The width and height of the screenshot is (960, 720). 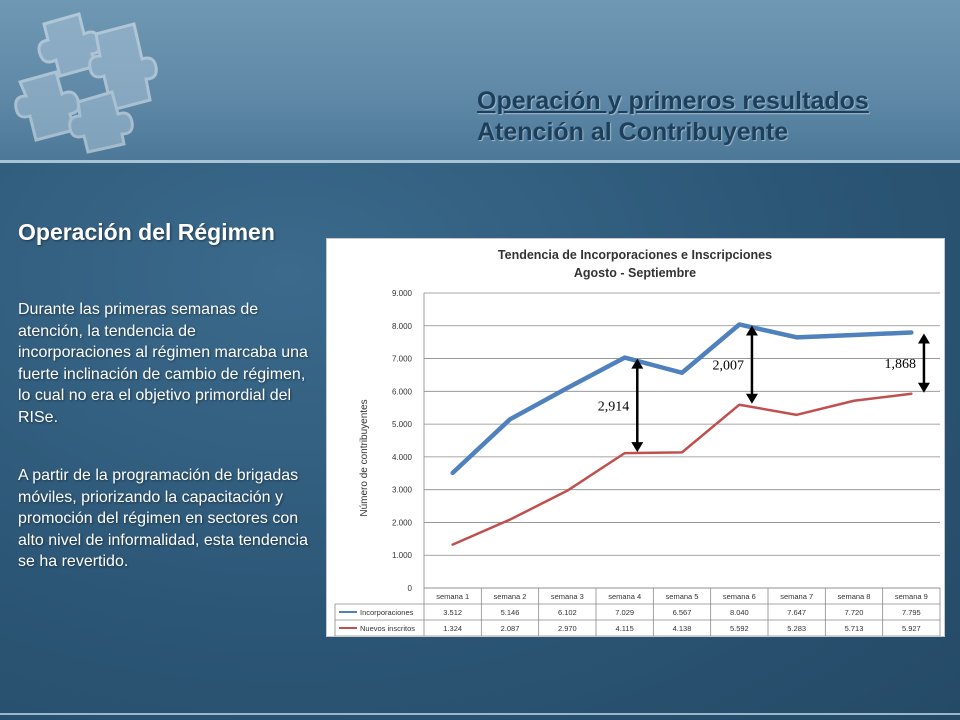 I want to click on x-tick-label: semana 3, so click(x=567, y=596).